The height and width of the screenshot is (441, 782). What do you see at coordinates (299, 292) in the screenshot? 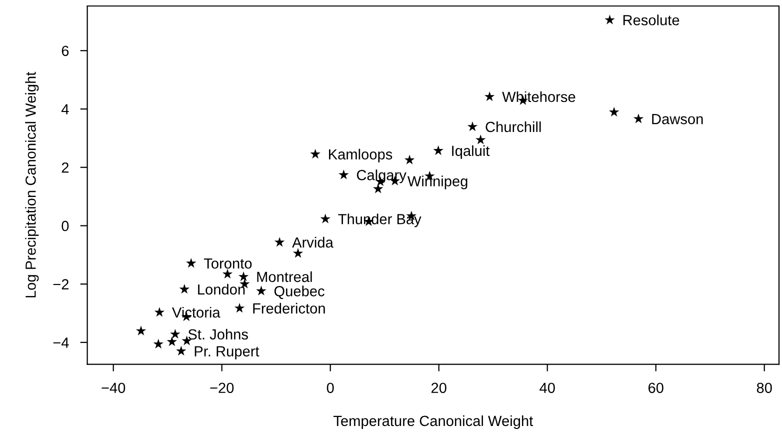
I see `annotation: Quebec` at bounding box center [299, 292].